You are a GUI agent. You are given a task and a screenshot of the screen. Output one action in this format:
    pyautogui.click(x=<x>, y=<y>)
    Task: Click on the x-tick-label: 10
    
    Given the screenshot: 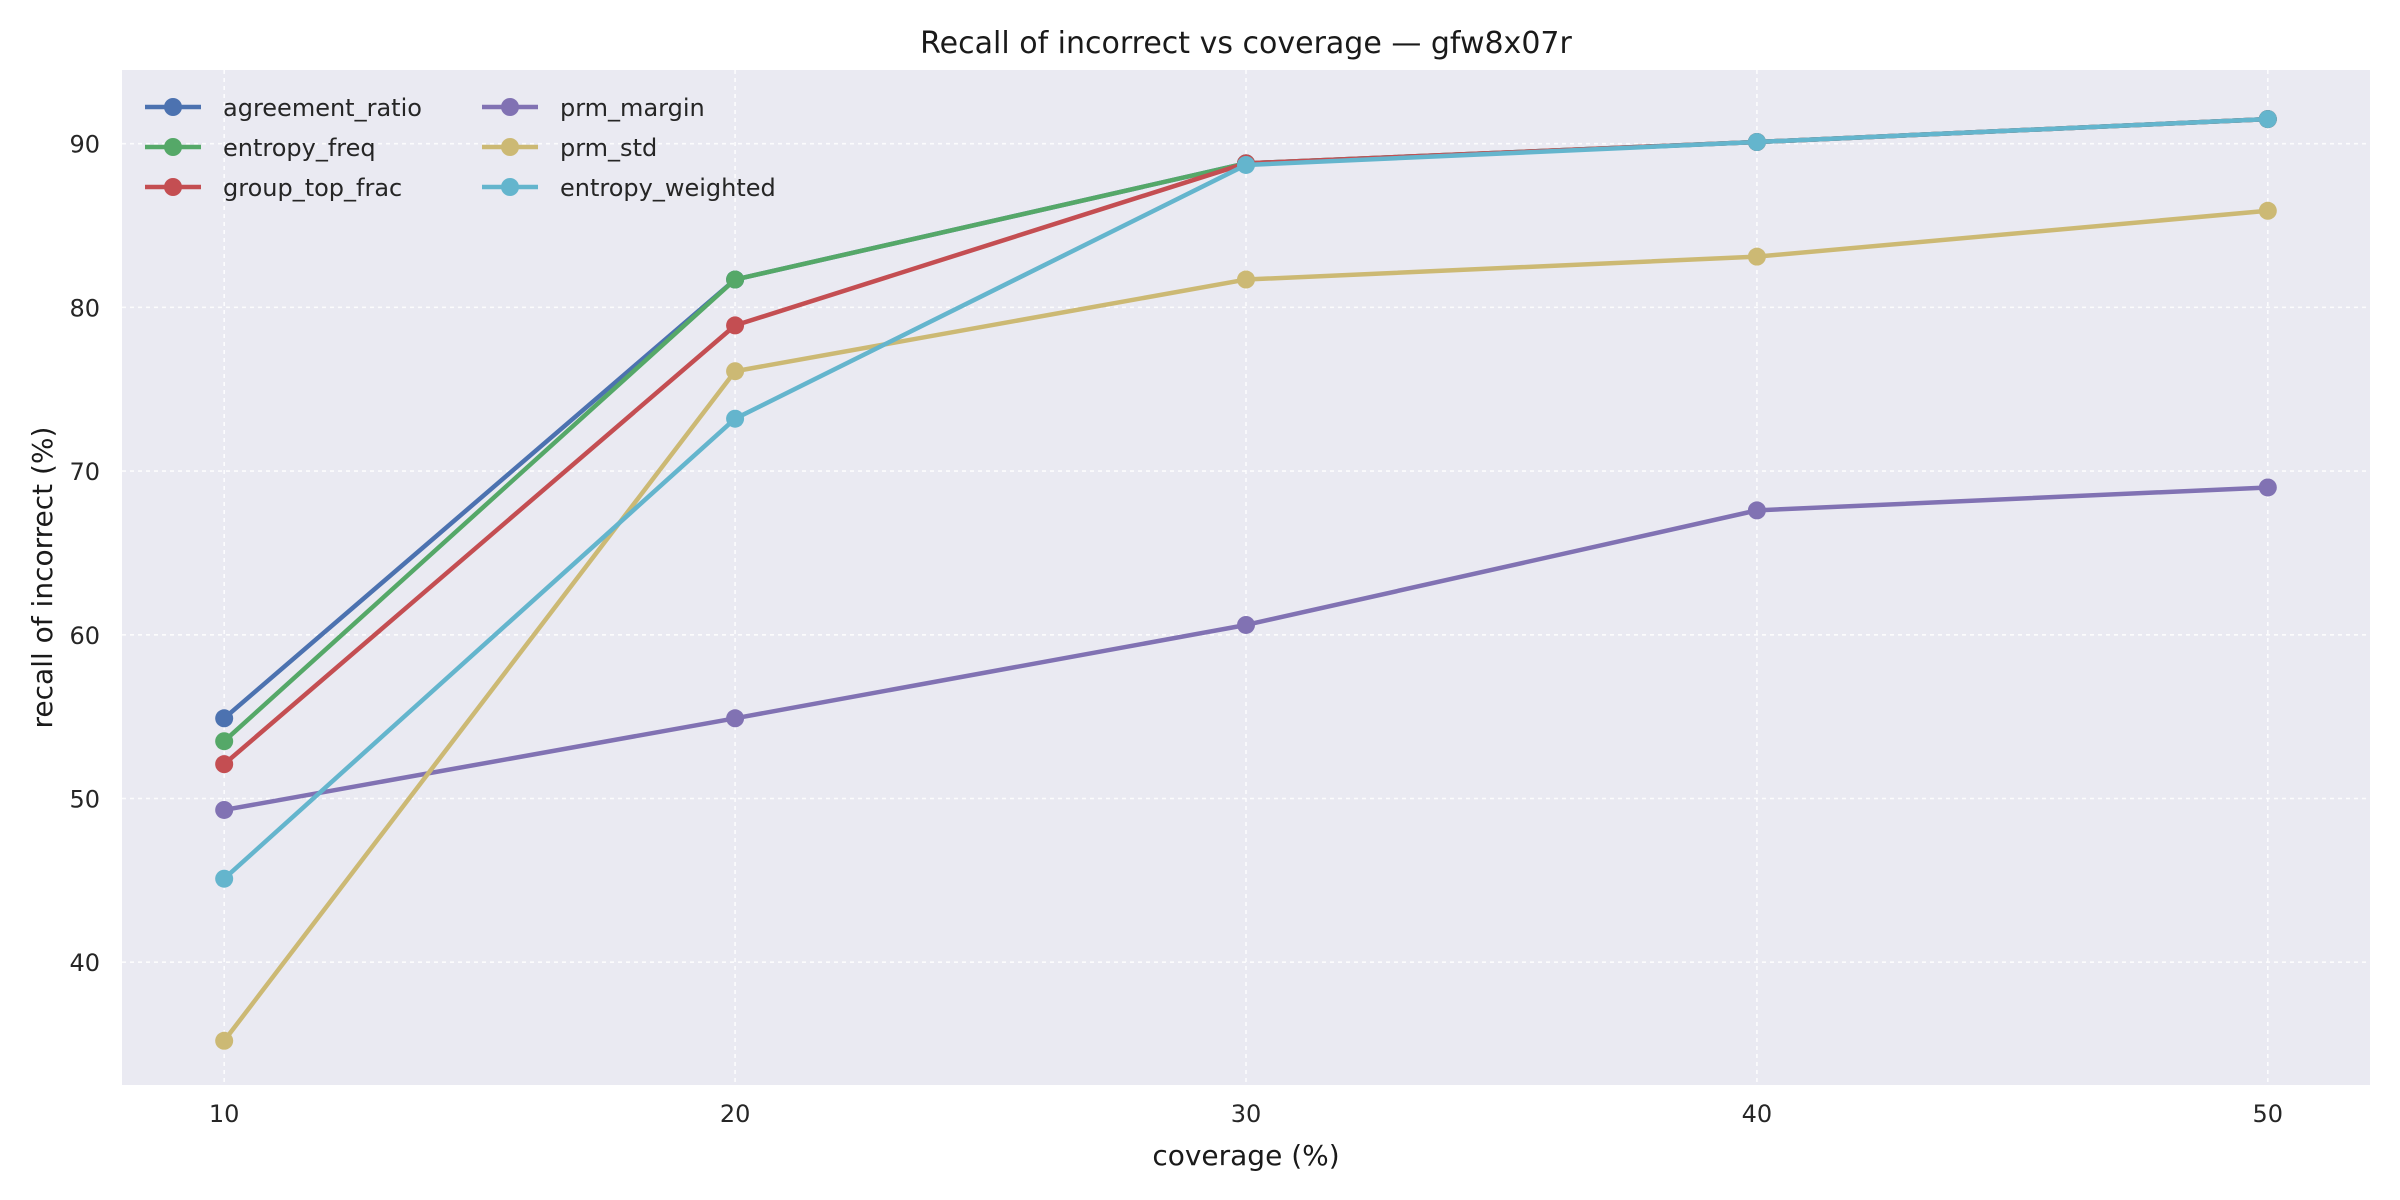 What is the action you would take?
    pyautogui.click(x=224, y=1114)
    